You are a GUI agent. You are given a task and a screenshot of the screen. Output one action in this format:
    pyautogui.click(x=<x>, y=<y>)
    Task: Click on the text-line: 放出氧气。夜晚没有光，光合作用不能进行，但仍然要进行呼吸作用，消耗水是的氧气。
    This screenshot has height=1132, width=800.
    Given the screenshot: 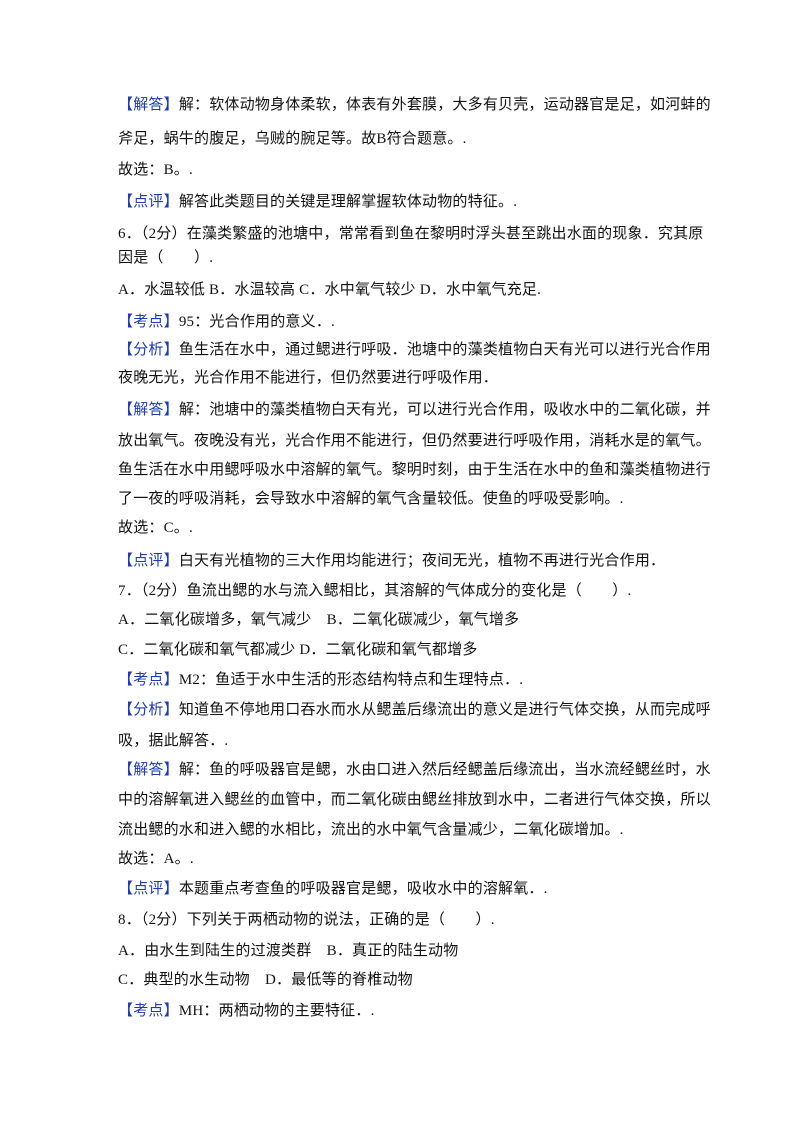 What is the action you would take?
    pyautogui.click(x=414, y=441)
    